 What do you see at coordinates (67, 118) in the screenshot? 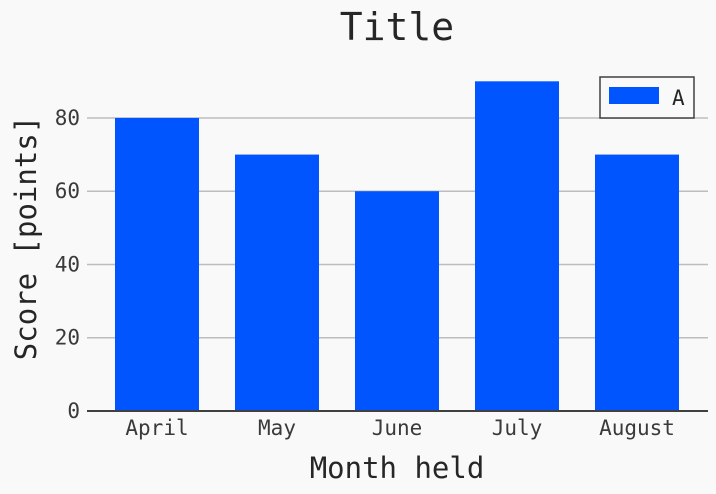
I see `y-tick-label: 80` at bounding box center [67, 118].